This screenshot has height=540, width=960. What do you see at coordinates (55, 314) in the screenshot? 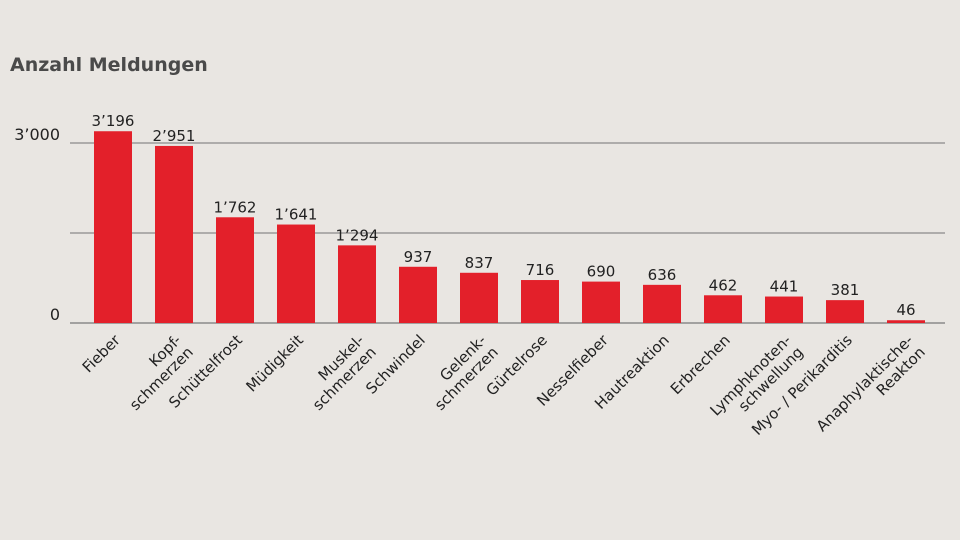
I see `y-tick-label: 0` at bounding box center [55, 314].